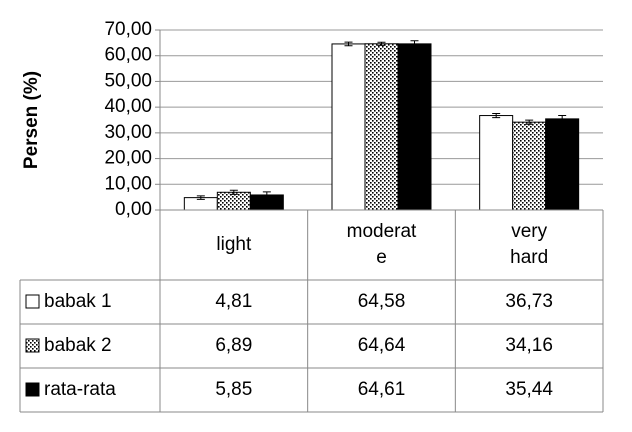 The height and width of the screenshot is (432, 632). I want to click on category-wrap: moderate, so click(382, 245).